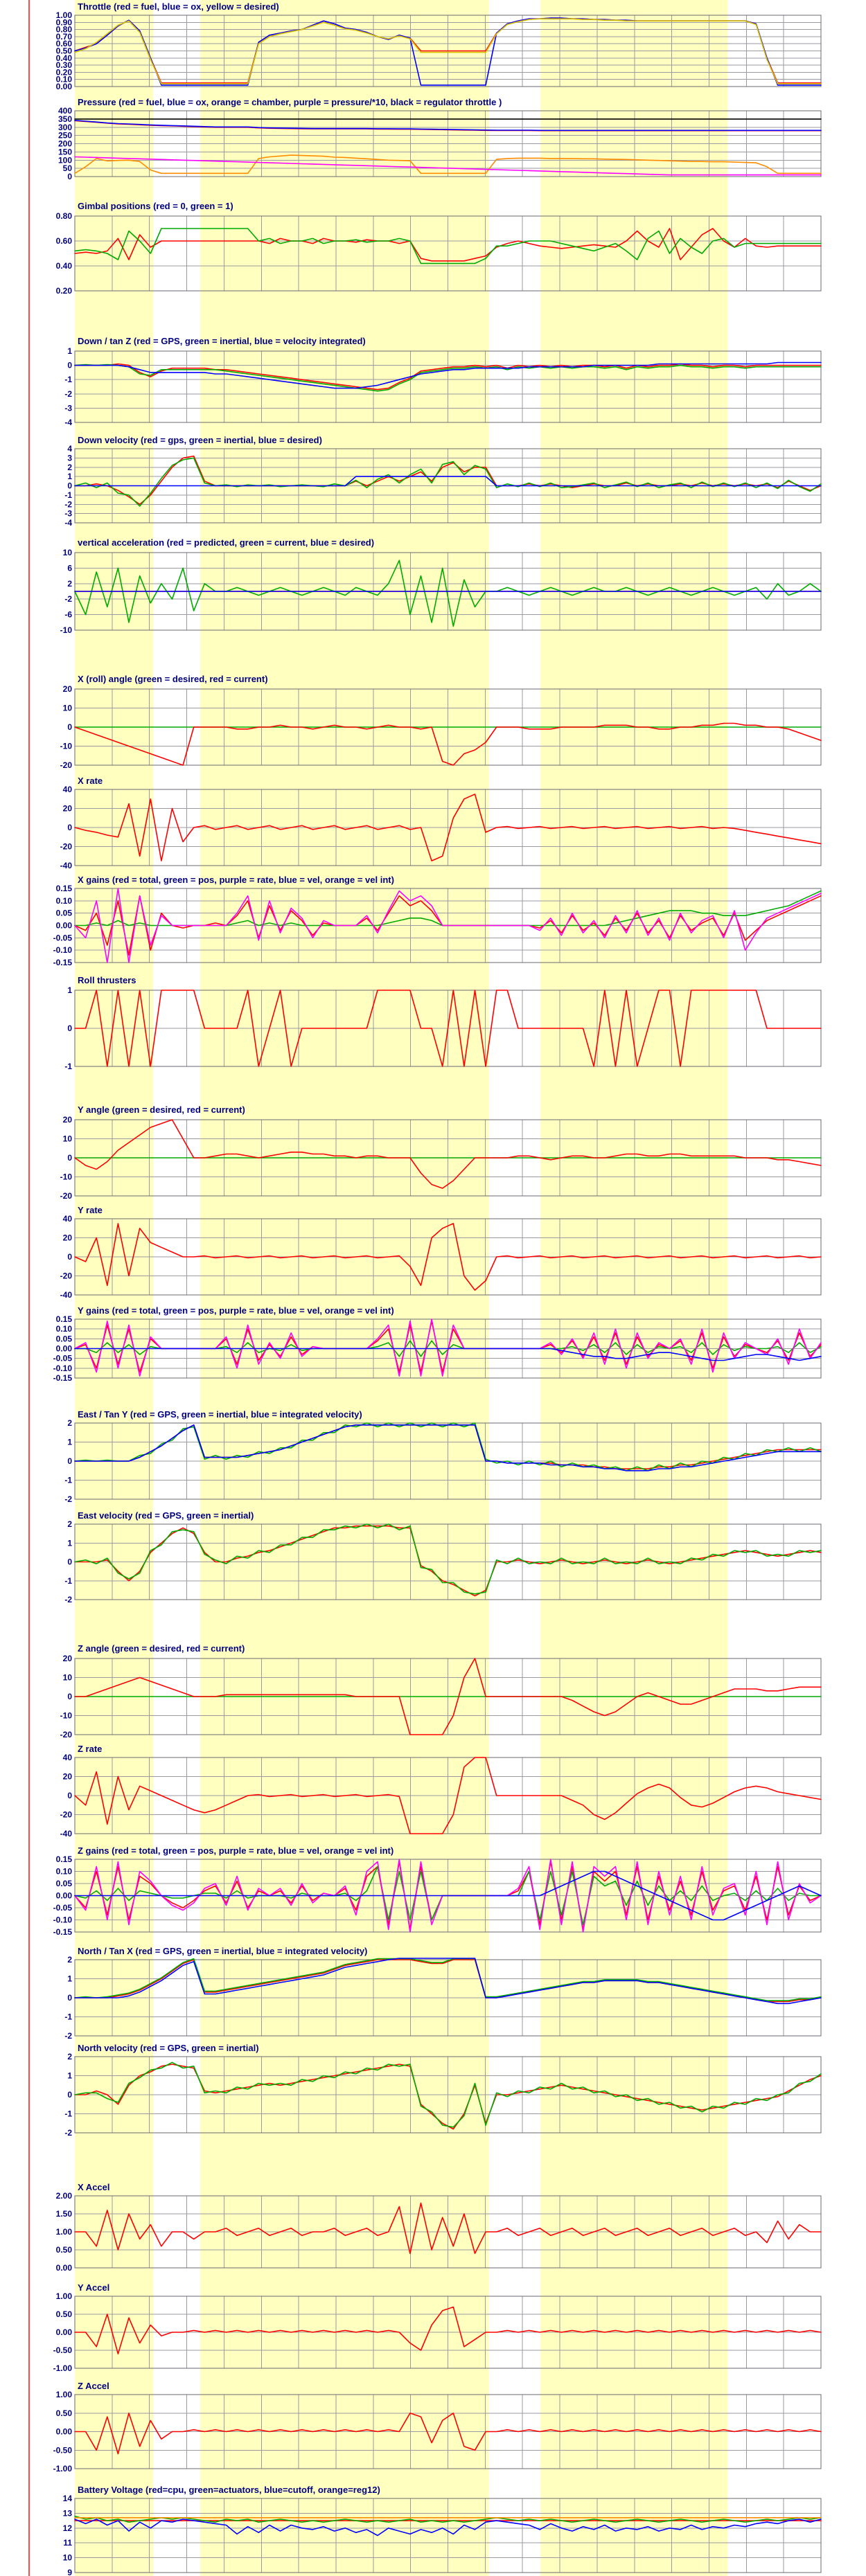 This screenshot has height=2576, width=866. What do you see at coordinates (155, 206) in the screenshot?
I see `chart-title: Gimbal positions (red = 0, green = 1)` at bounding box center [155, 206].